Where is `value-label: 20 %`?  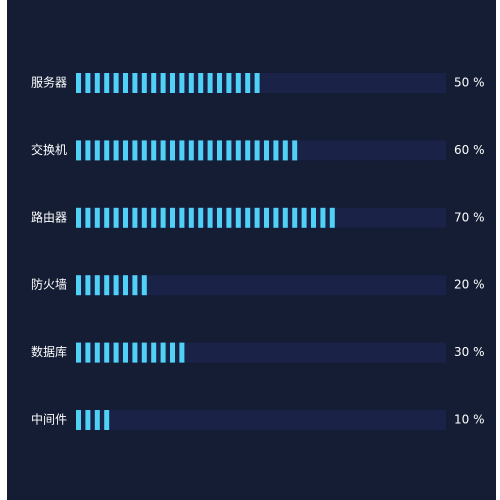
value-label: 20 % is located at coordinates (469, 285).